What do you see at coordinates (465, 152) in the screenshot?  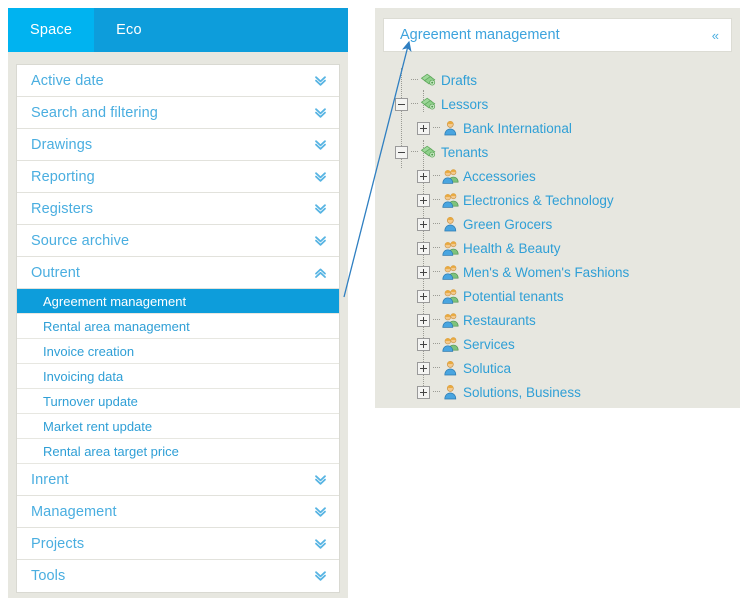 I see `tree-node-label: Tenants` at bounding box center [465, 152].